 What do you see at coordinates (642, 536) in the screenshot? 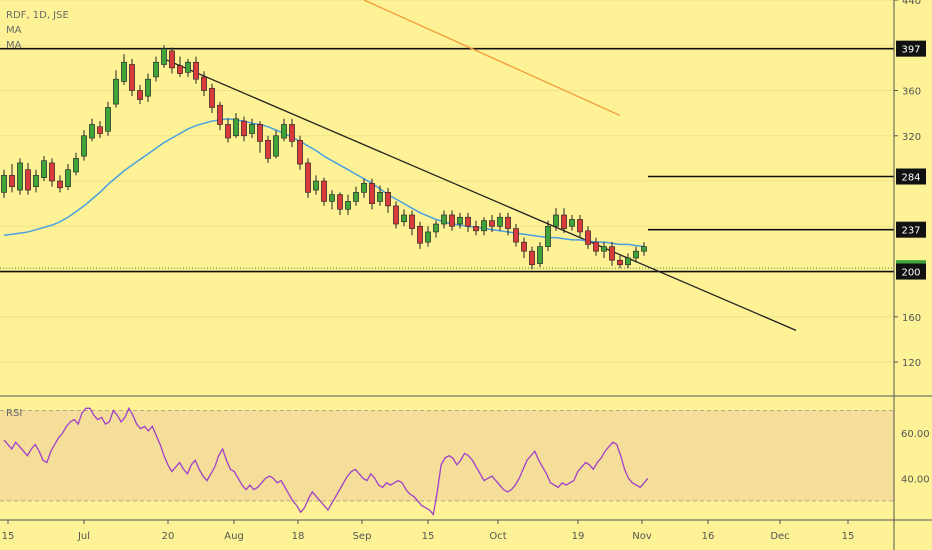
I see `time-tick-label: Nov` at bounding box center [642, 536].